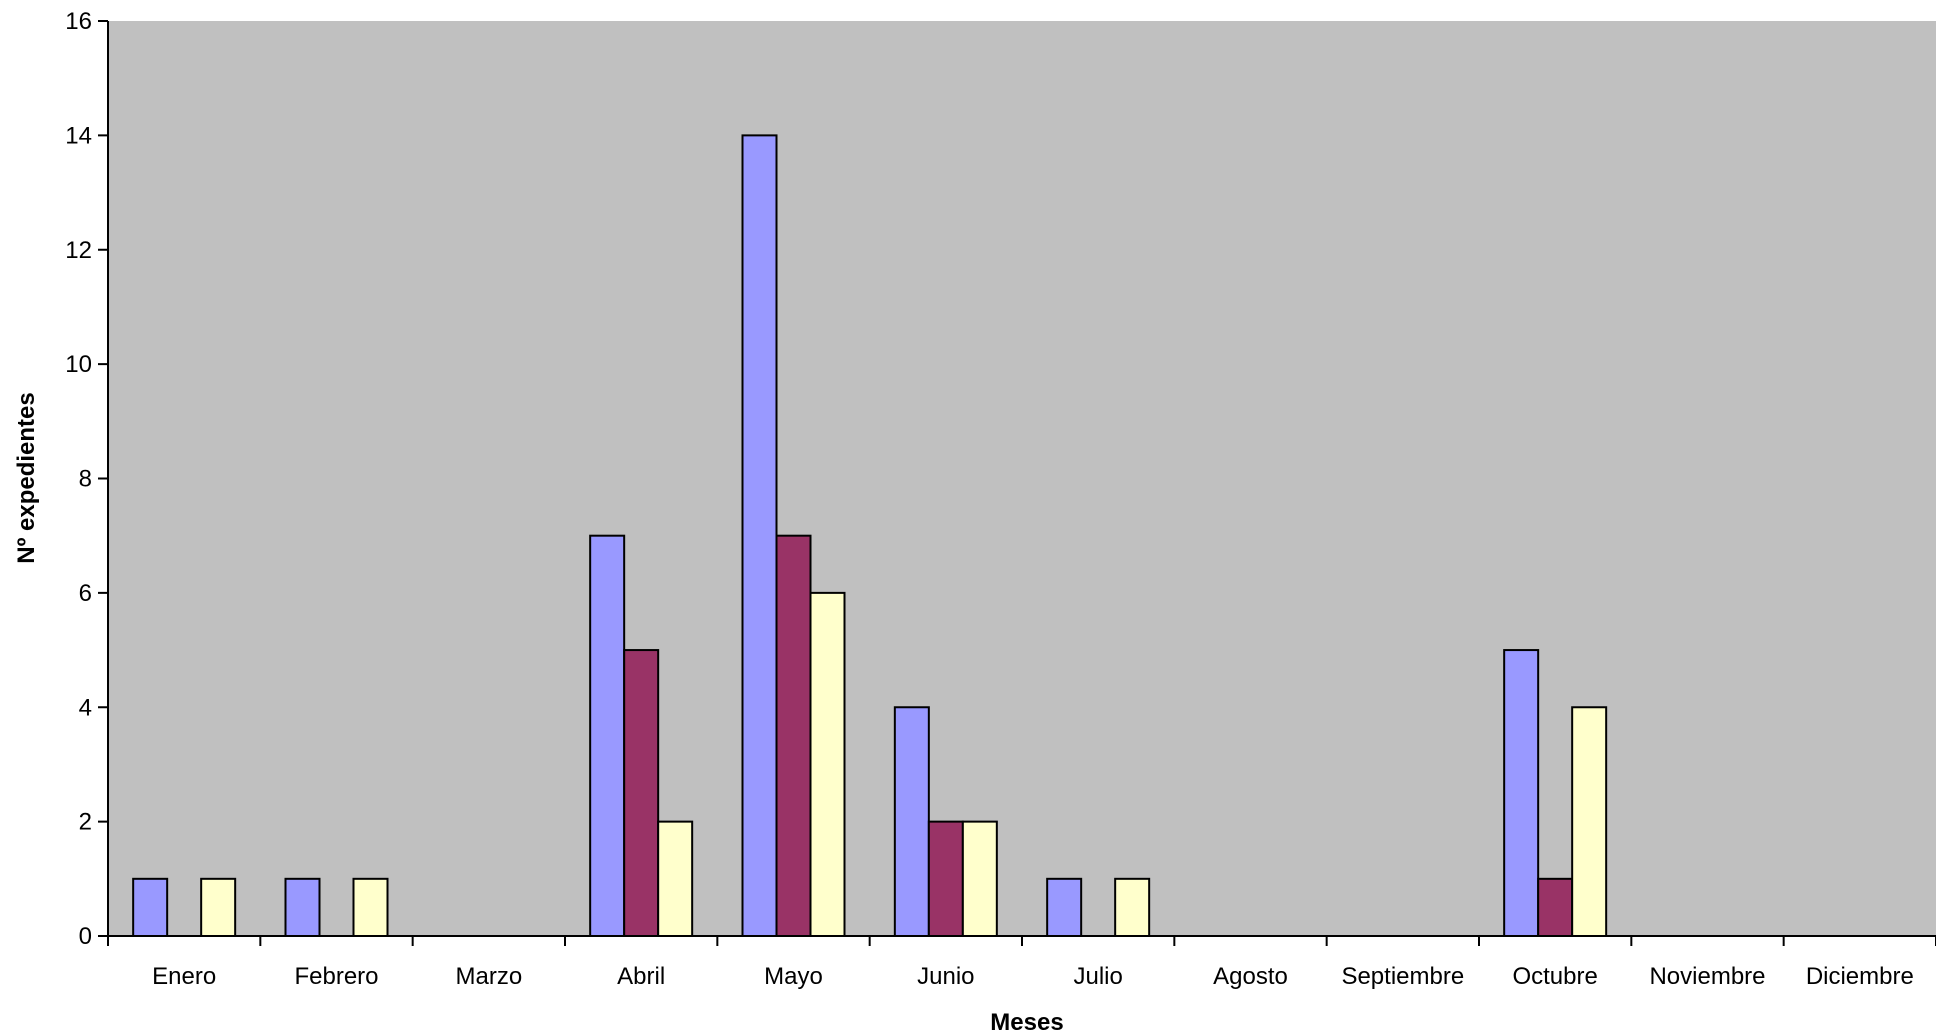 The image size is (1936, 1034). Describe the element at coordinates (641, 976) in the screenshot. I see `x-tick-label: Abril` at that location.